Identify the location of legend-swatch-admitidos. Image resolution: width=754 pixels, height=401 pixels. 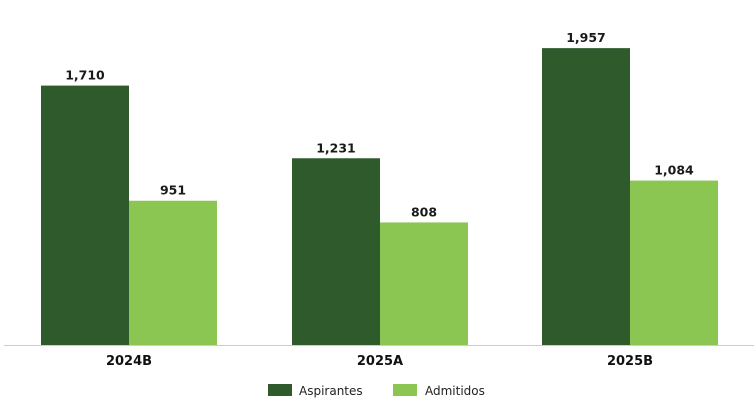
(405, 390).